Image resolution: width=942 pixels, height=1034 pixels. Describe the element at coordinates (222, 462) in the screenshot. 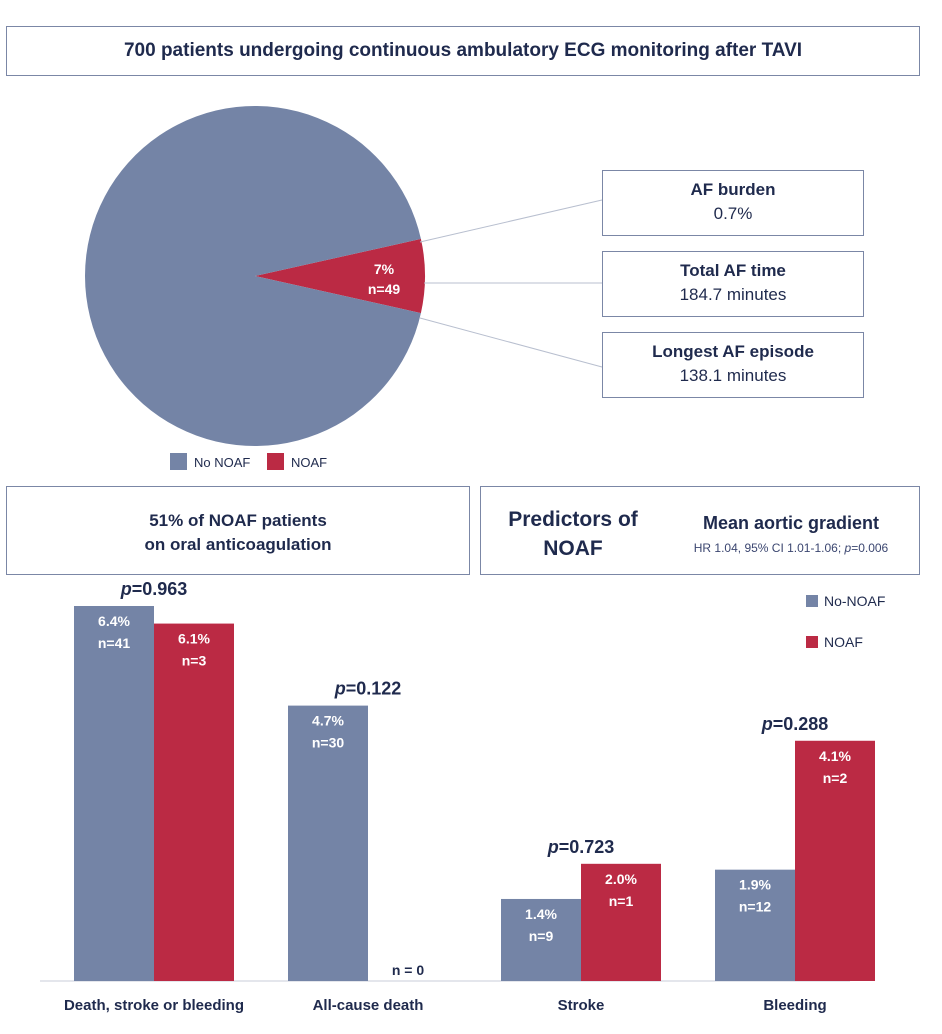

I see `pie-legend-label-no-noaf: No NOAF` at that location.